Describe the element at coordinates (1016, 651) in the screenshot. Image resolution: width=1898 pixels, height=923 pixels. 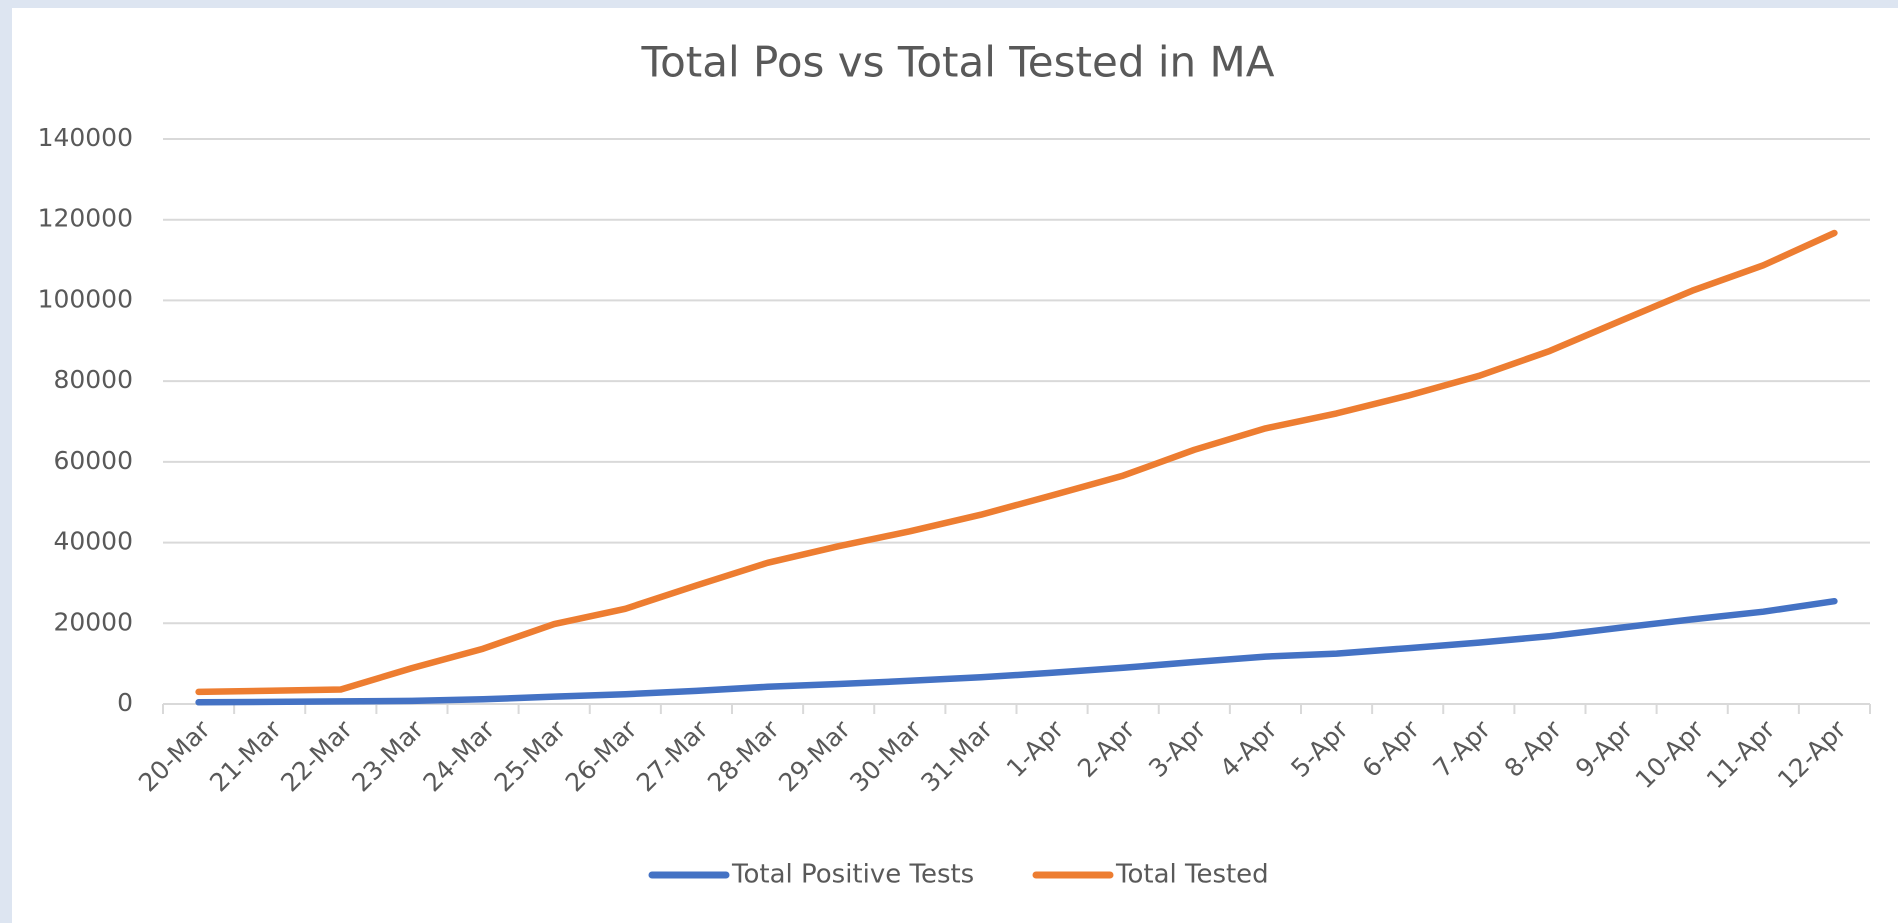
I see `series-line` at that location.